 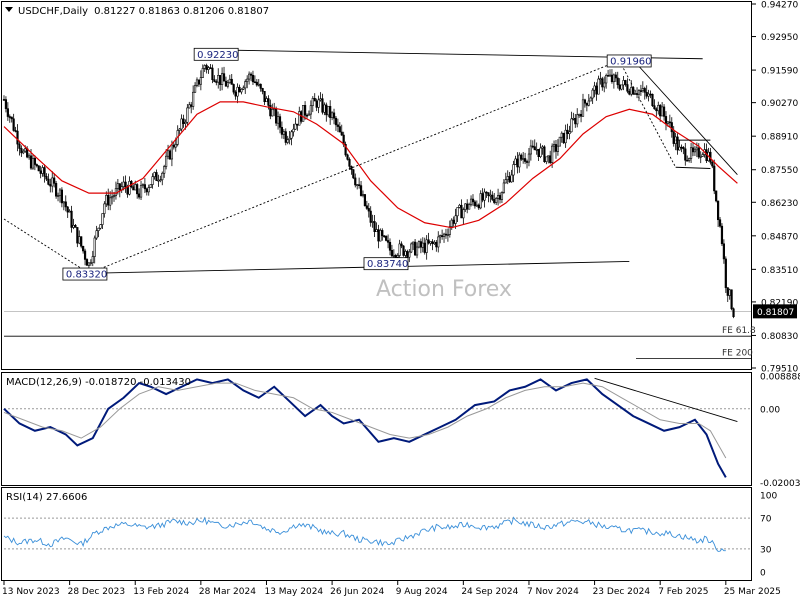 What do you see at coordinates (666, 400) in the screenshot?
I see `macd-trendline` at bounding box center [666, 400].